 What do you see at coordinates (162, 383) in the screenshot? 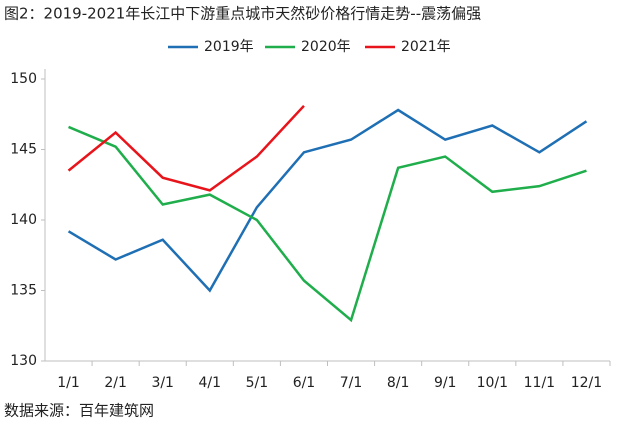
I see `x-tick-label: 3/1` at bounding box center [162, 383].